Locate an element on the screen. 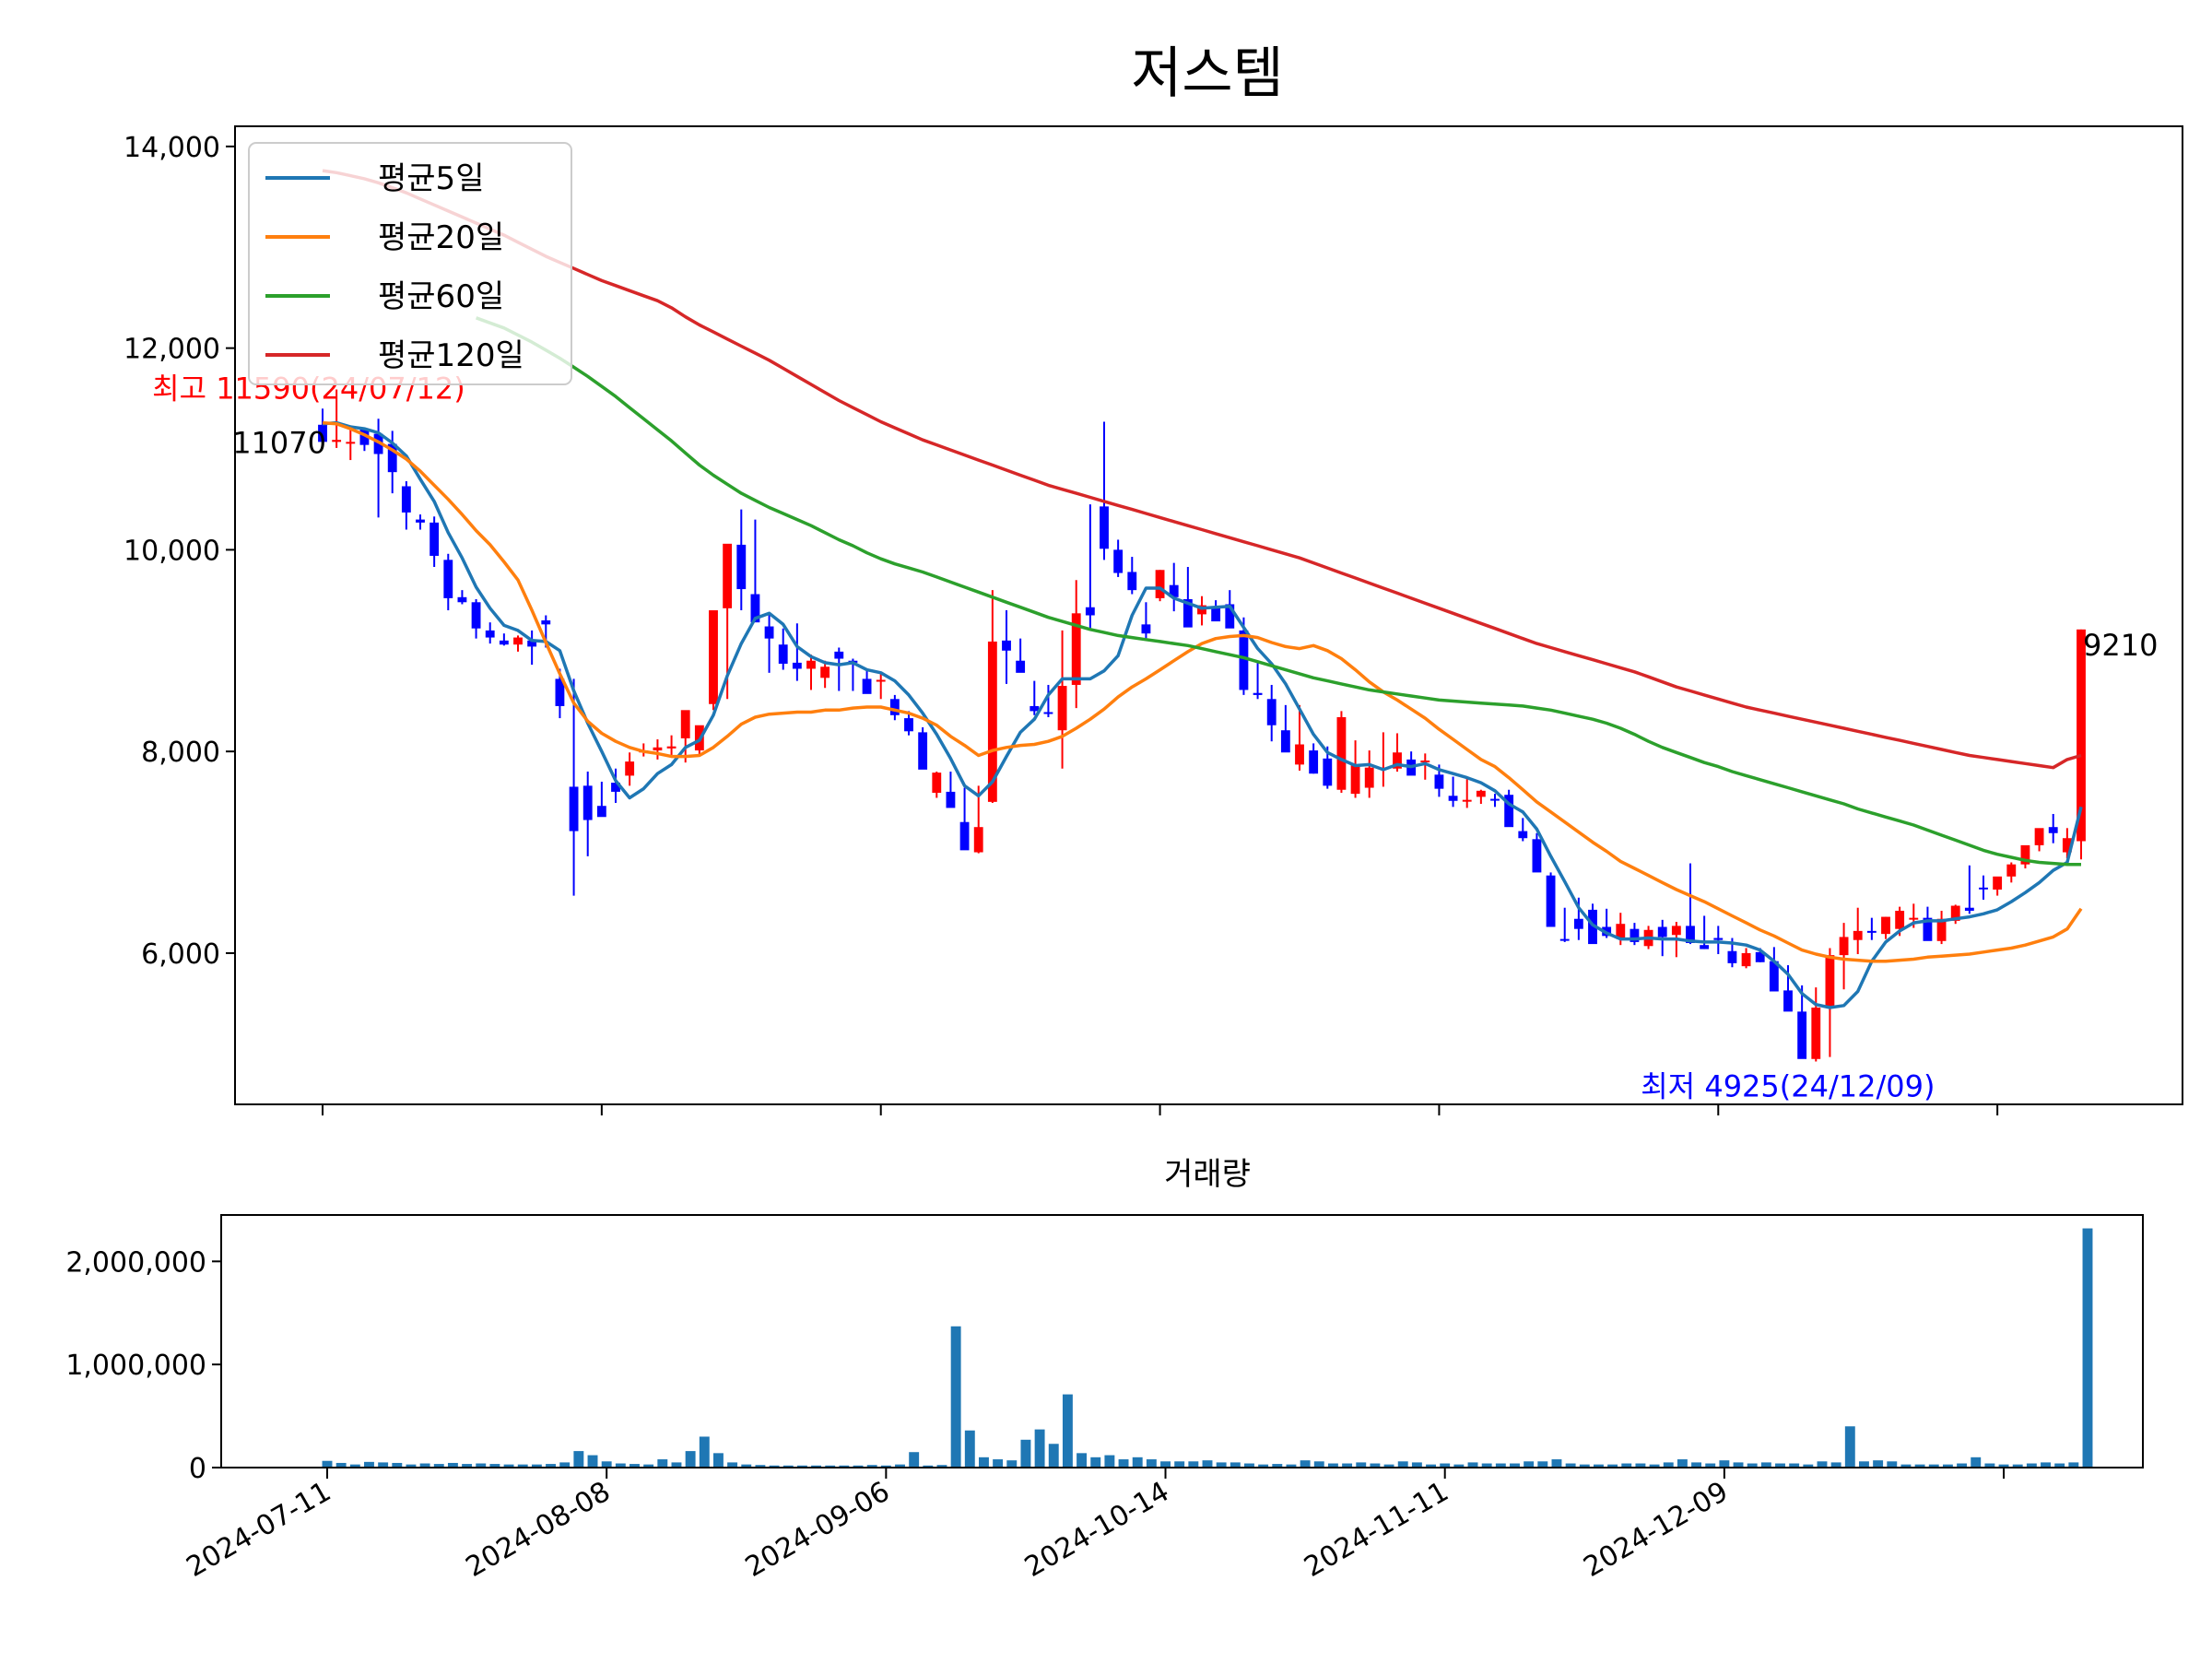  legend-label: 평균120일 is located at coordinates (451, 355).